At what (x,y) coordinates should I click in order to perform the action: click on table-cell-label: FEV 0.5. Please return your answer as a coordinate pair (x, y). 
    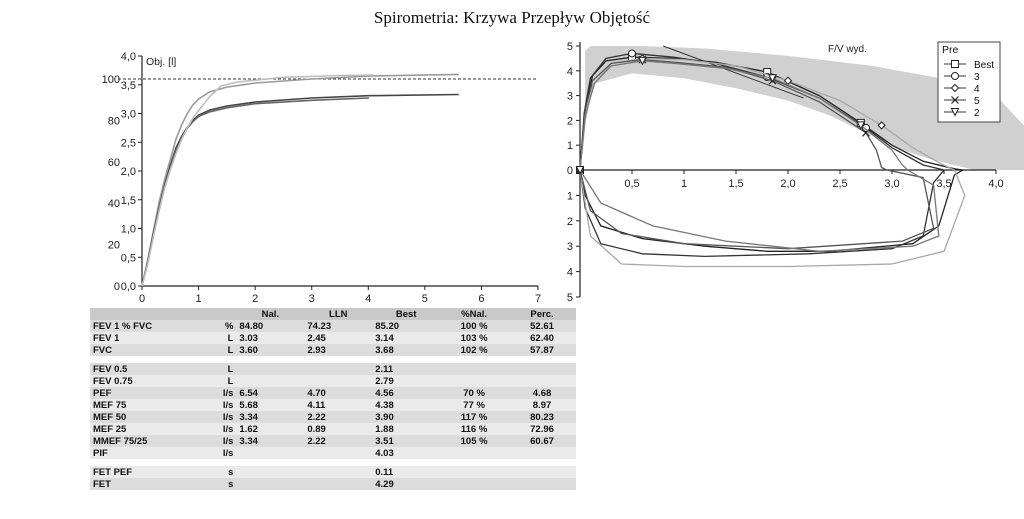
    Looking at the image, I should click on (150, 369).